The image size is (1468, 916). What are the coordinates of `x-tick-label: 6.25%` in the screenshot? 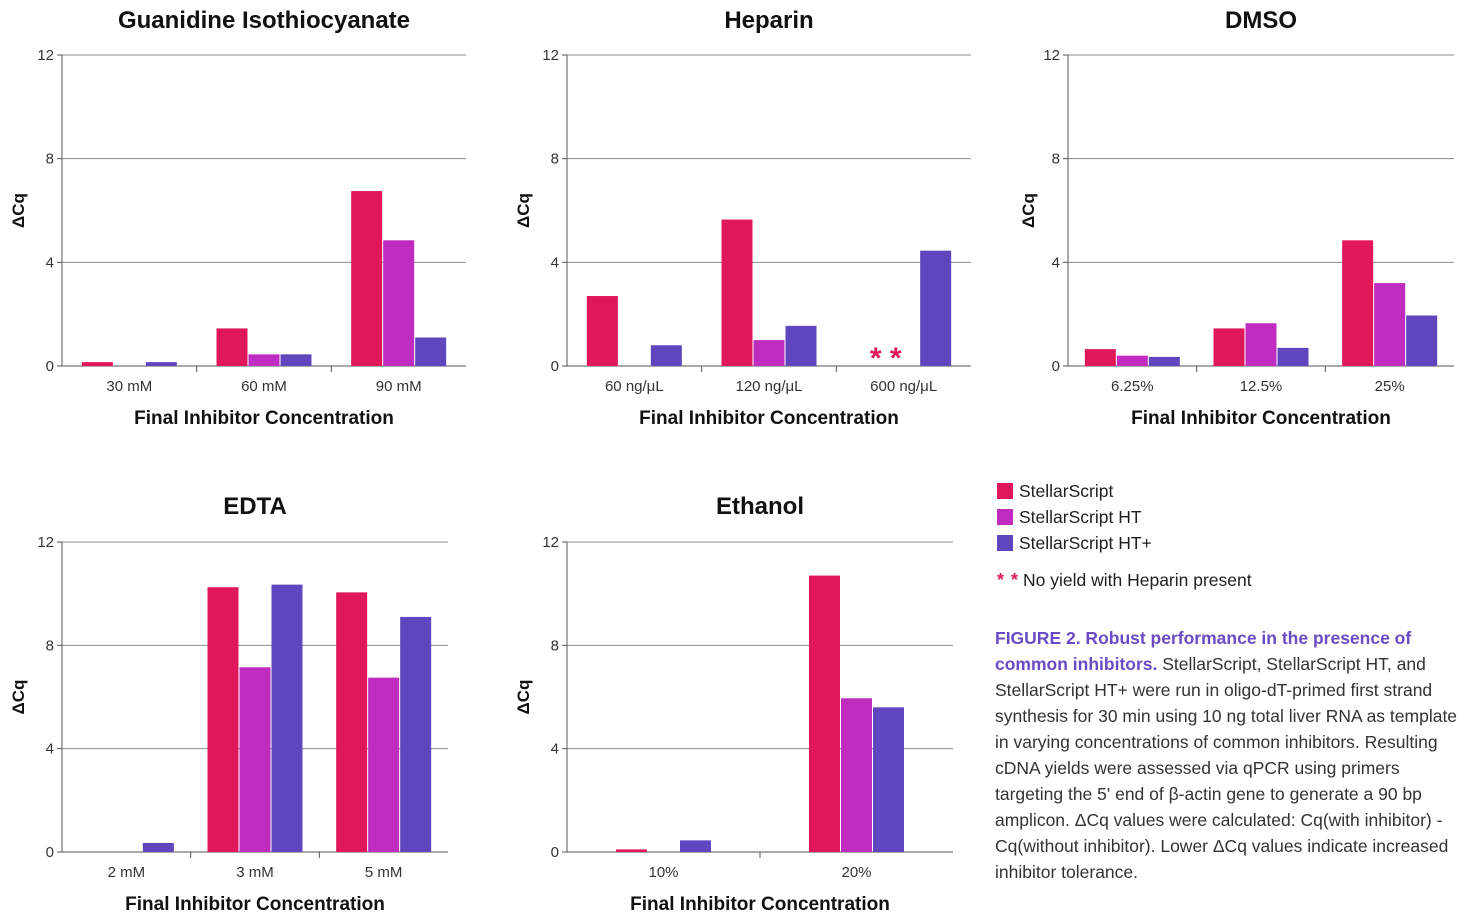 It's located at (1132, 386).